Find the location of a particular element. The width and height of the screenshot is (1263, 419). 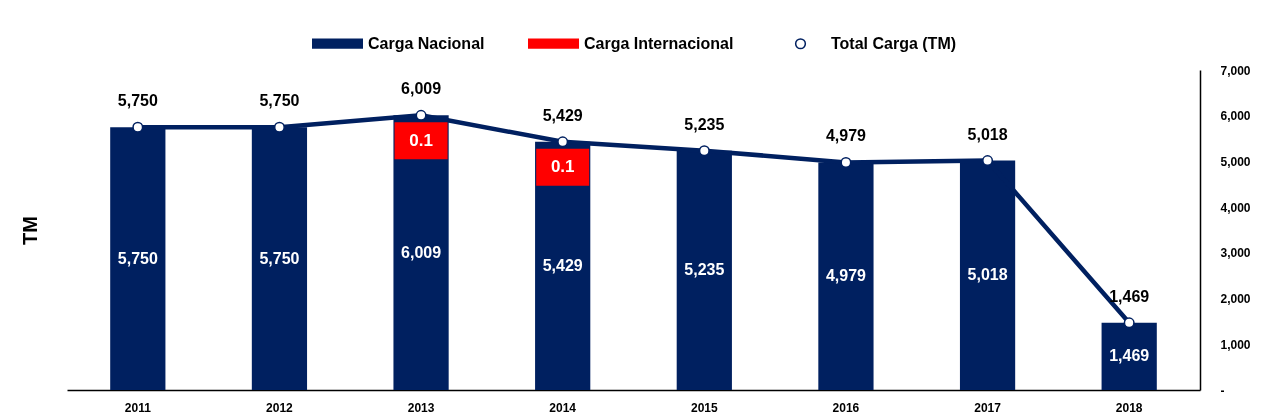

legend-label: Carga Nacional is located at coordinates (426, 43).